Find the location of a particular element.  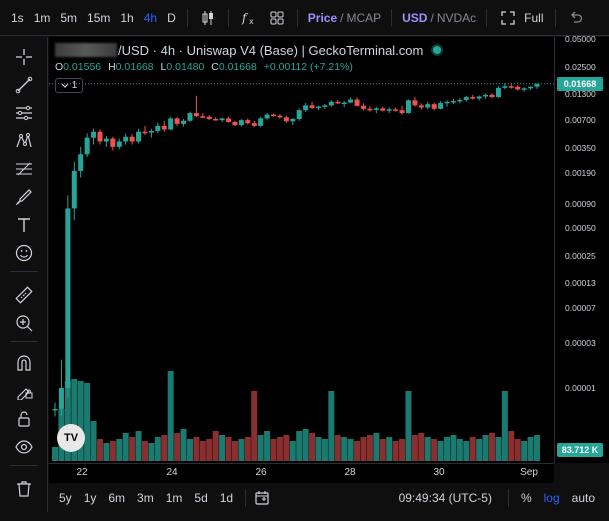

time-scale: 22 24 26 28 30 Sep is located at coordinates (301, 473).